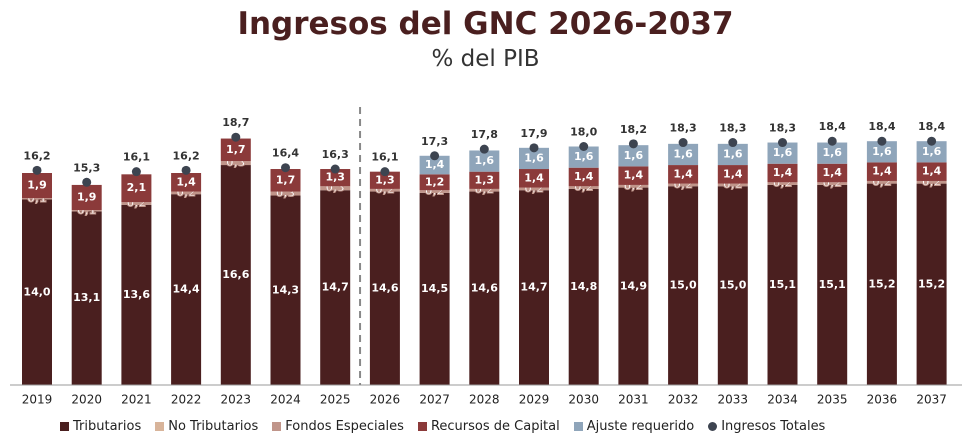  I want to click on legend-item-fondos-especiales: Fondos Especiales, so click(338, 426).